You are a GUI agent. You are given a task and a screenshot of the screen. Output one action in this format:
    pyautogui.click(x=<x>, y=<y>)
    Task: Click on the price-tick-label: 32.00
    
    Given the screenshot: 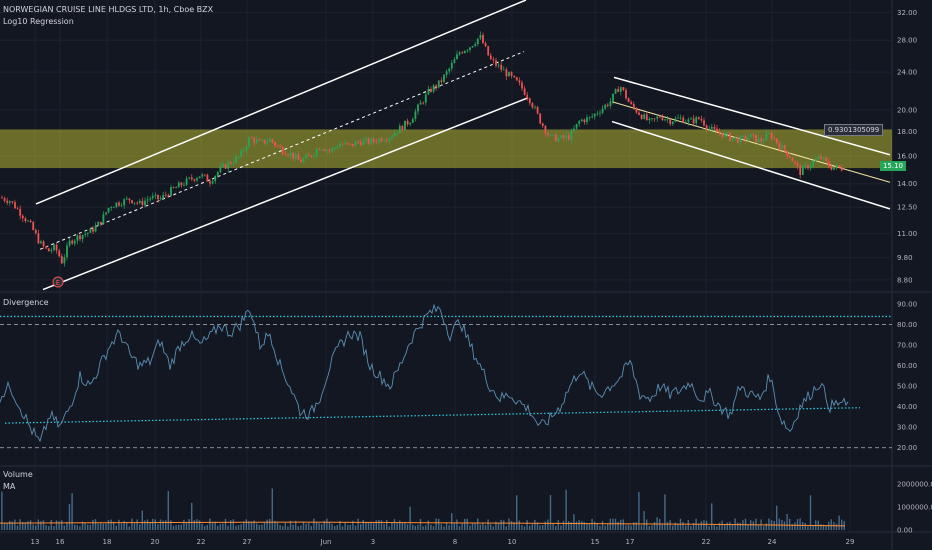 What is the action you would take?
    pyautogui.click(x=907, y=13)
    